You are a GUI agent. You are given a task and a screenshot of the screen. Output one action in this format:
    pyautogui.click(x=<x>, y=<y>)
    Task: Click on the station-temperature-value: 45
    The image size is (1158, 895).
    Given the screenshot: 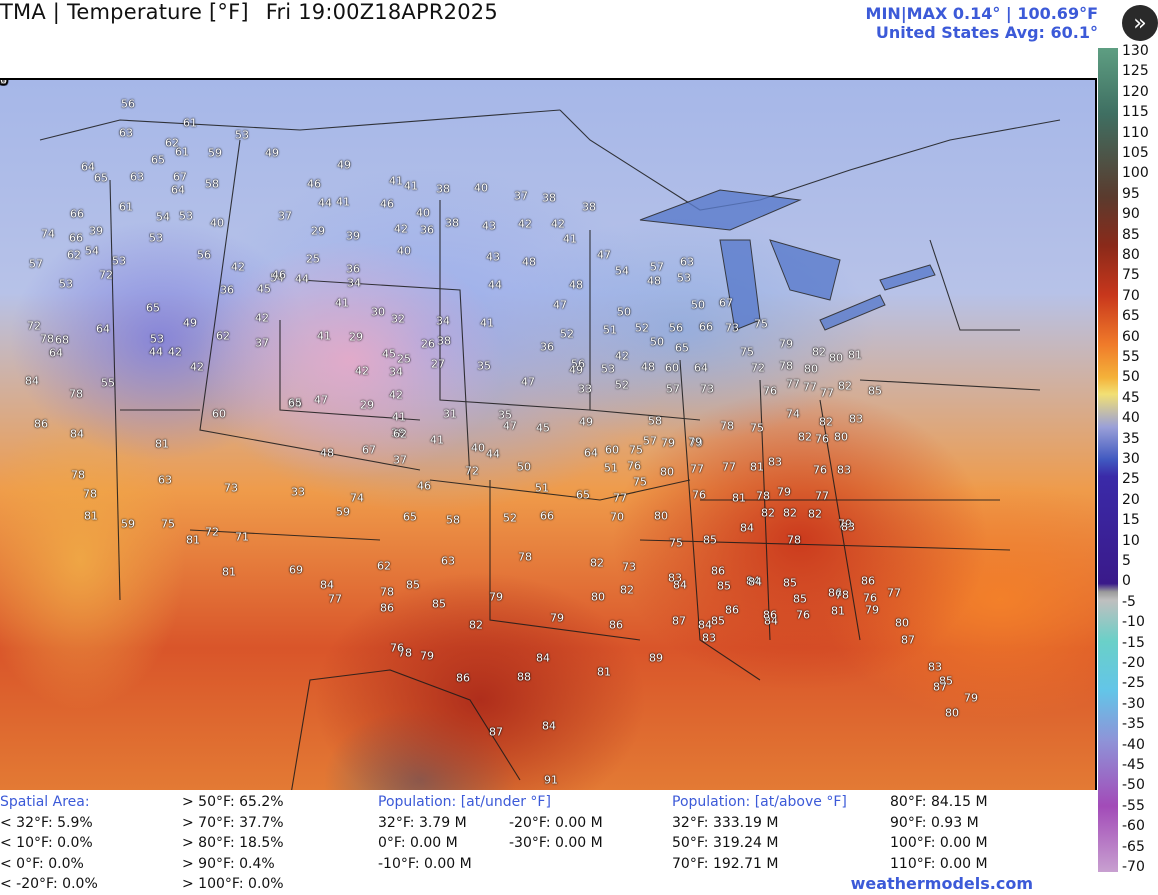 What is the action you would take?
    pyautogui.click(x=543, y=428)
    